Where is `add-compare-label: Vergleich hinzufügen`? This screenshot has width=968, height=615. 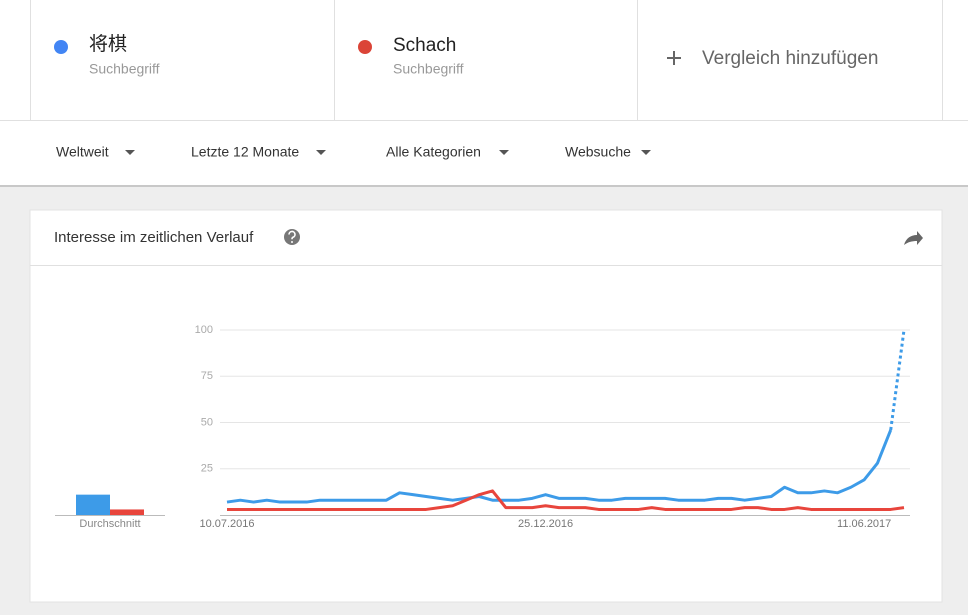 add-compare-label: Vergleich hinzufügen is located at coordinates (790, 58).